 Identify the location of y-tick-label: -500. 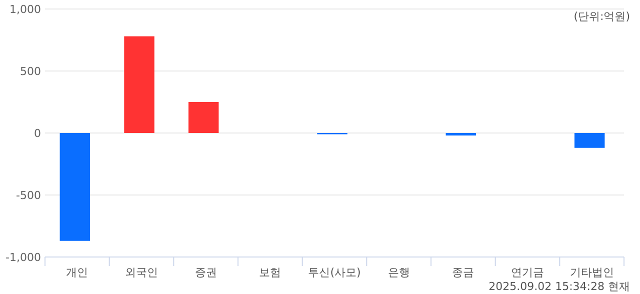
(28, 195).